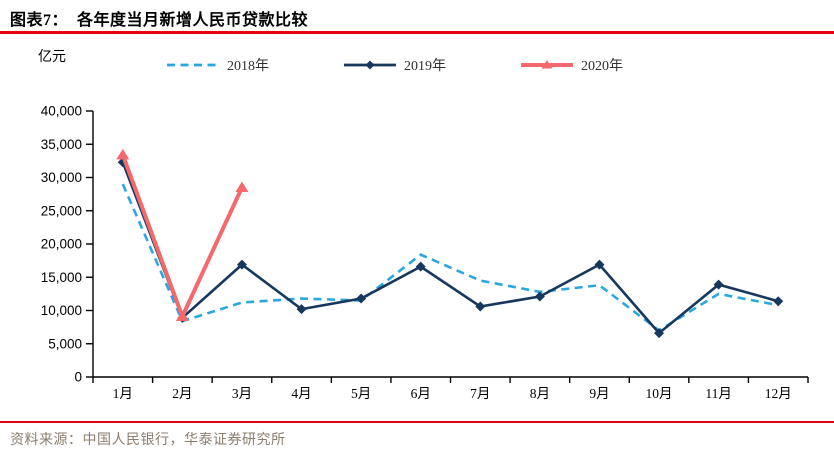 The height and width of the screenshot is (468, 834). I want to click on x-axis-ticks: 1月 2月 3月 4月 5月 6月 7月 8月 9月 10月 11月 12月, so click(450, 389).